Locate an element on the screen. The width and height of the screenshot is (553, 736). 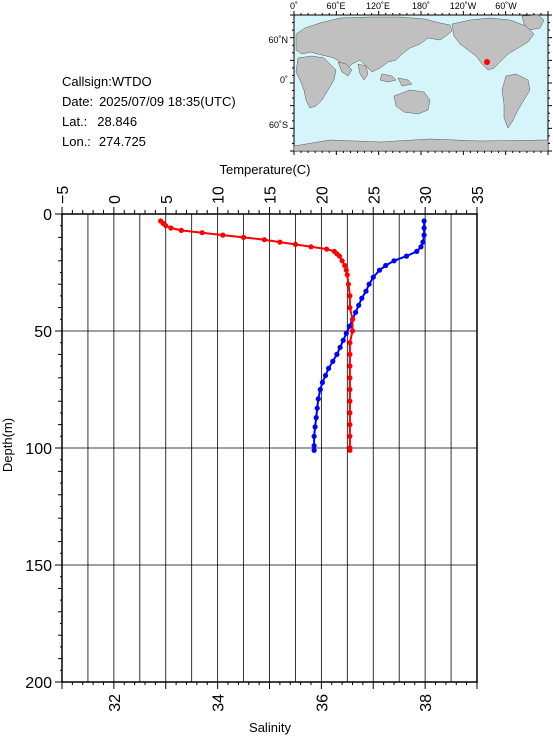
lat-label: Lat.: is located at coordinates (74, 121).